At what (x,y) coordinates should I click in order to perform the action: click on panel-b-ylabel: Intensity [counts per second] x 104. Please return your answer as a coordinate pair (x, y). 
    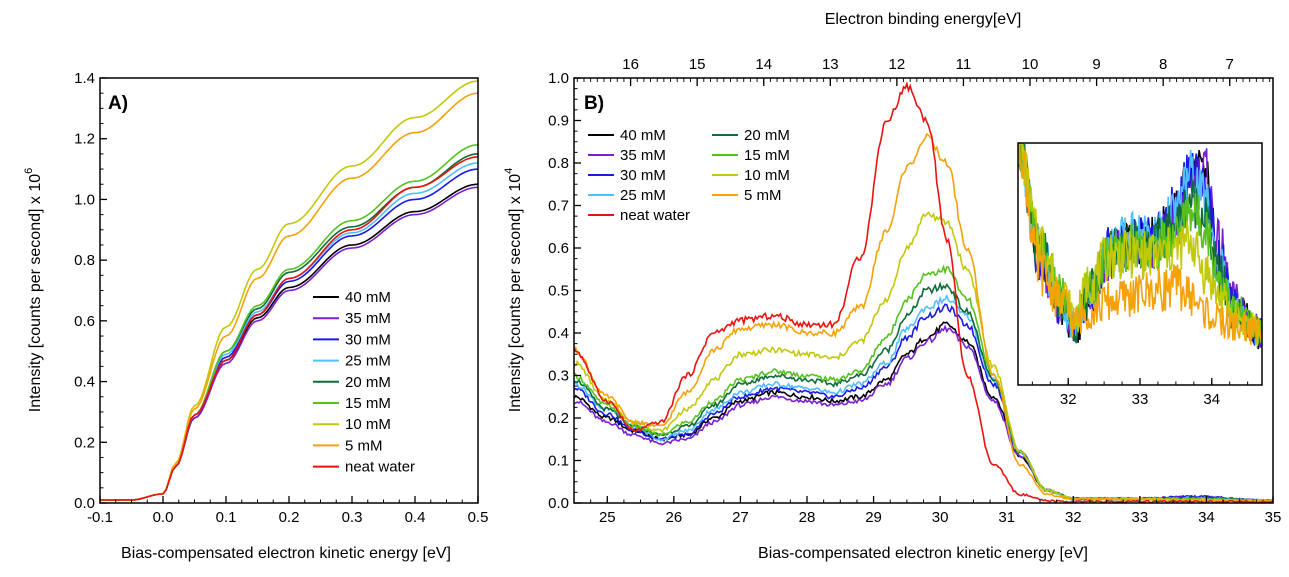
    Looking at the image, I should click on (513, 290).